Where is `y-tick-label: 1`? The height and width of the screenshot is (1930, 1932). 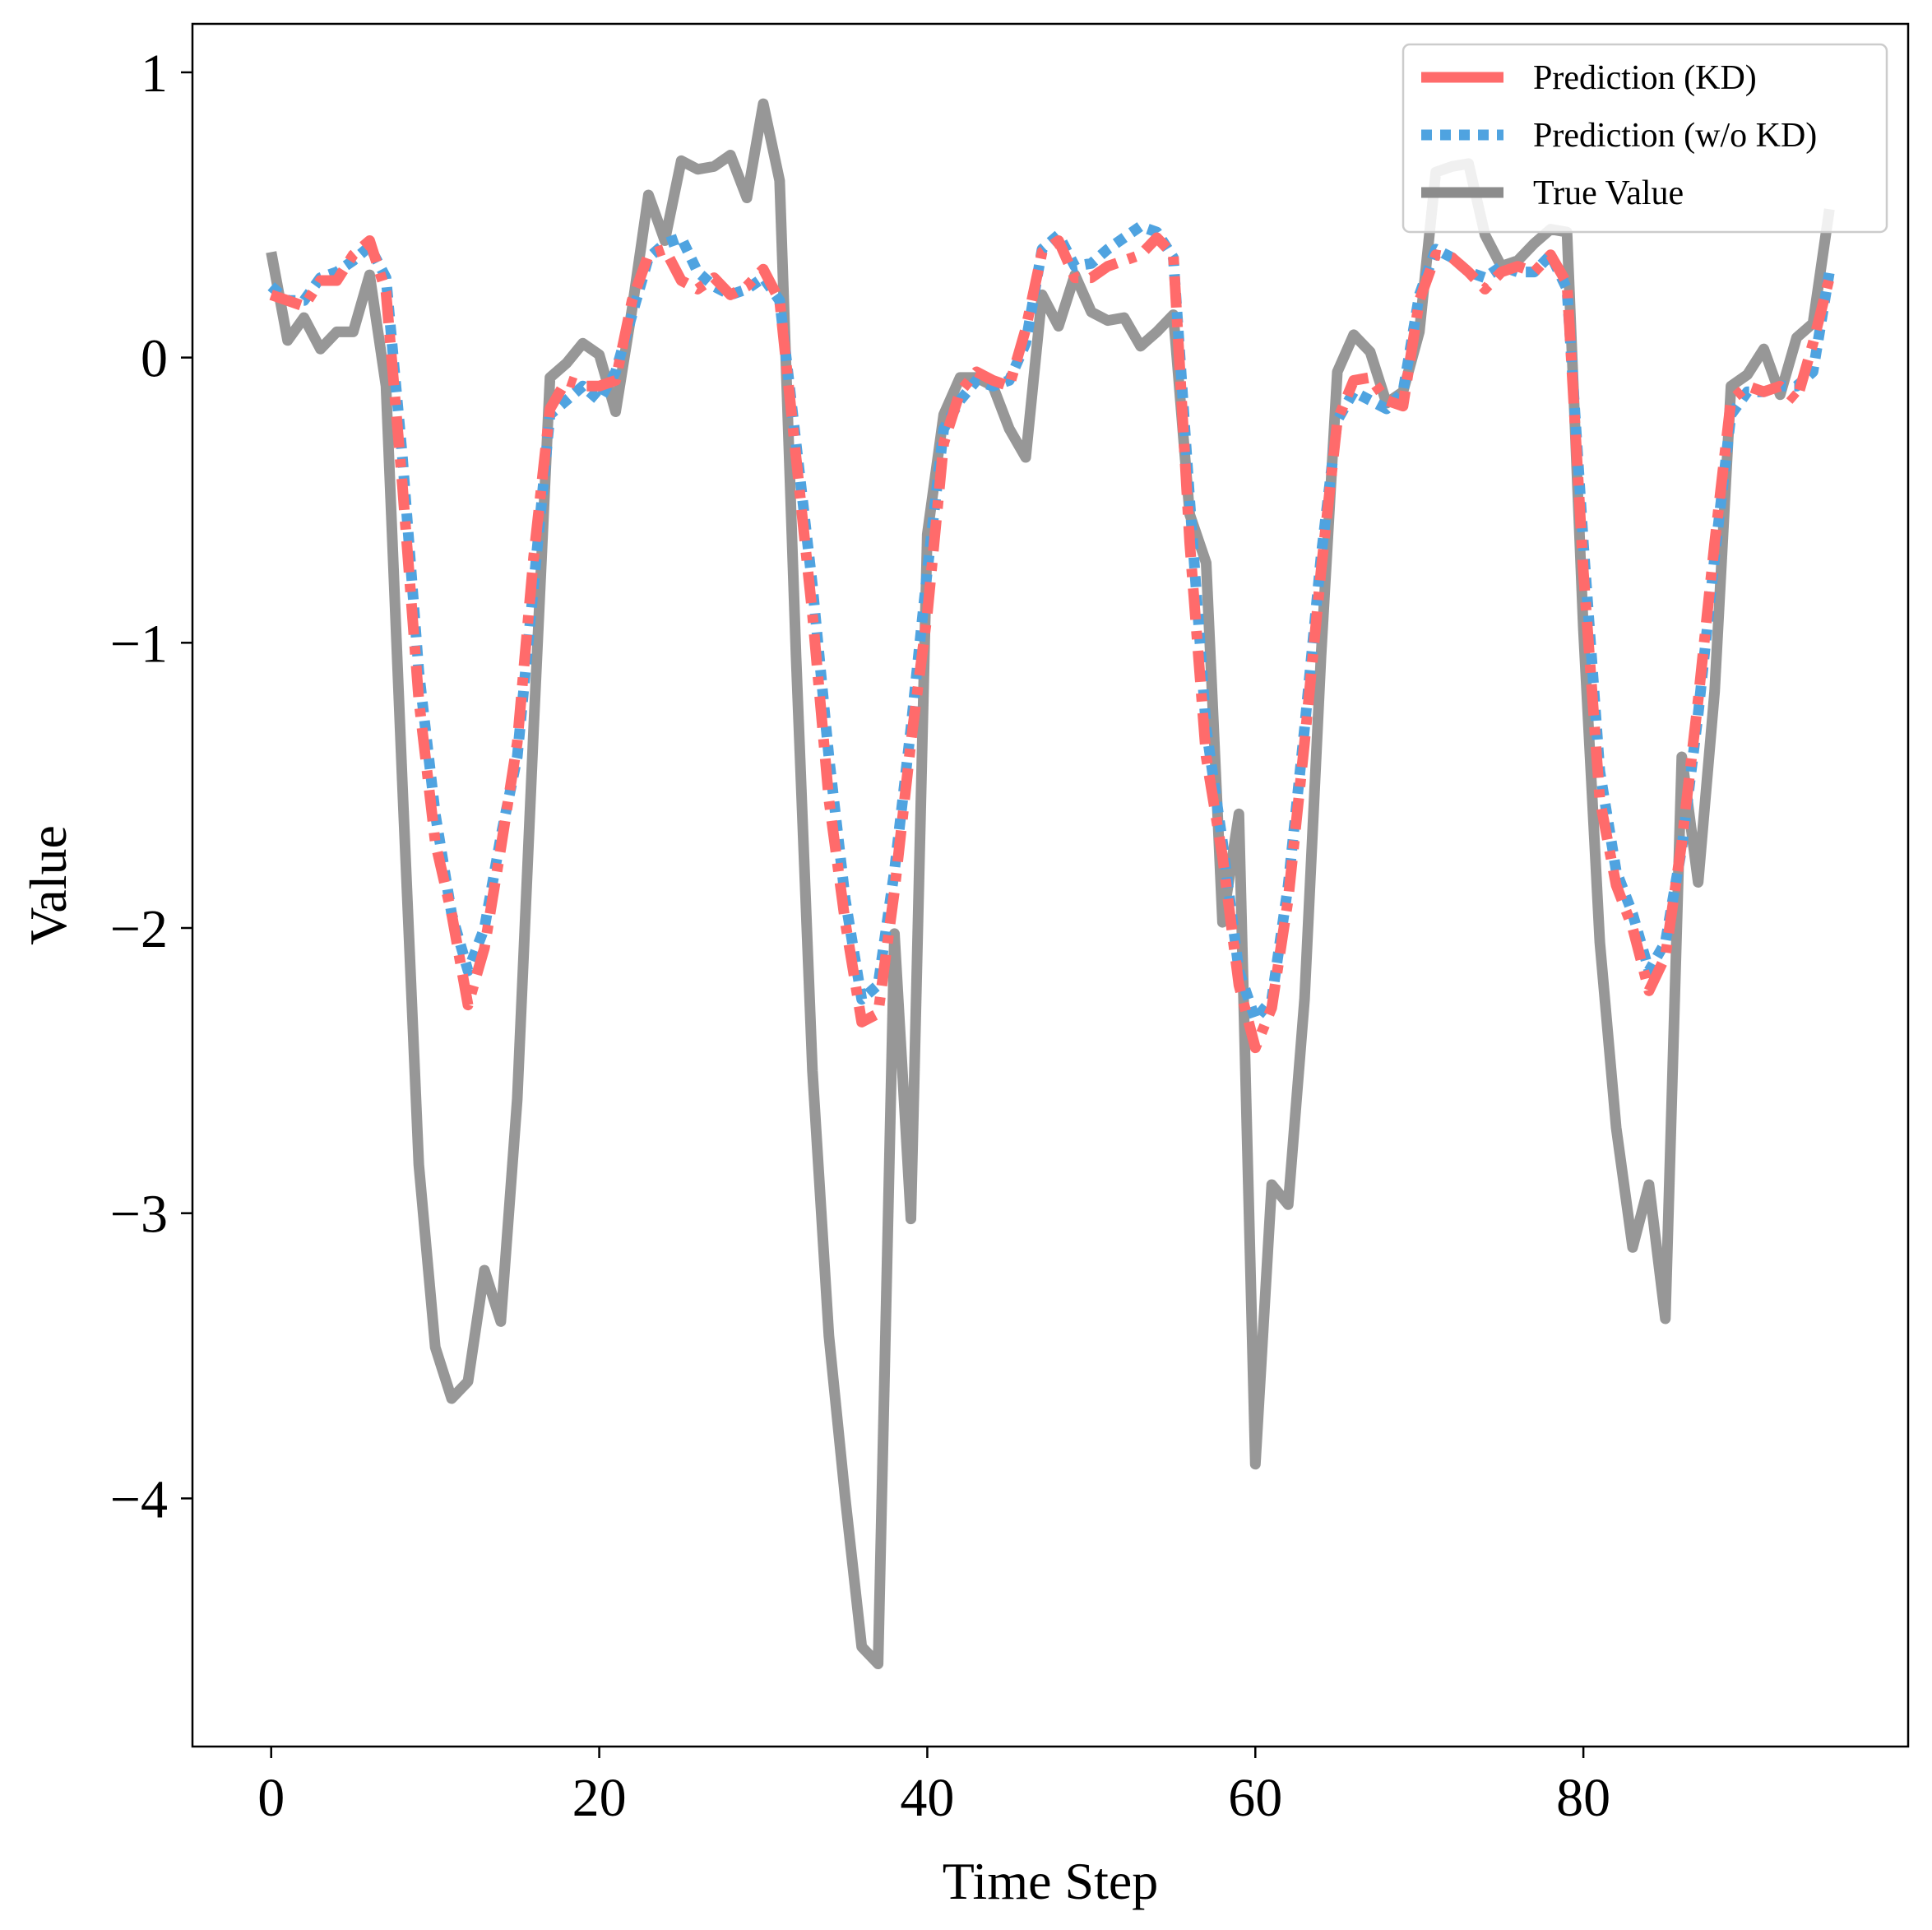
y-tick-label: 1 is located at coordinates (155, 74).